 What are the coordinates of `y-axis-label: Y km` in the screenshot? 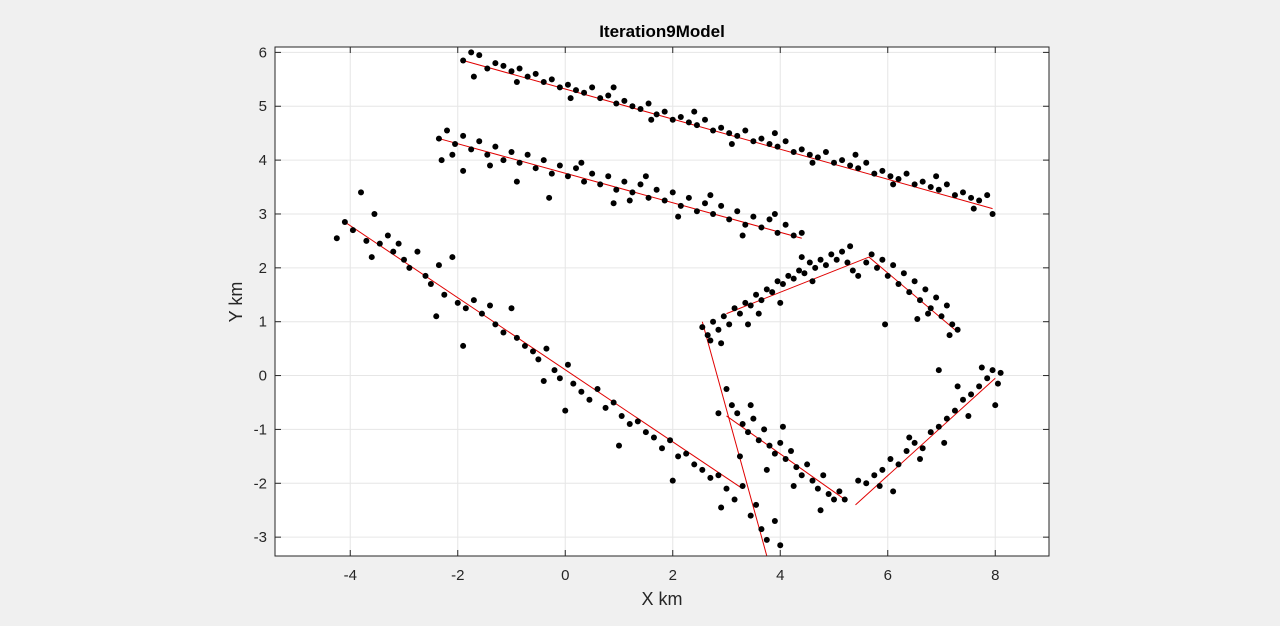 It's located at (236, 302).